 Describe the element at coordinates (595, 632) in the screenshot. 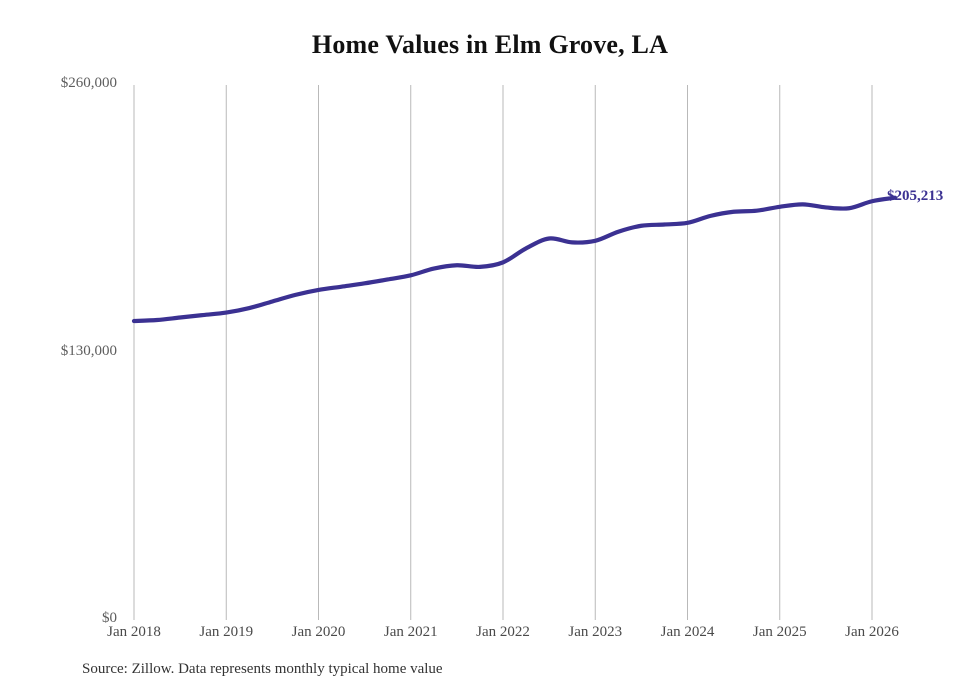

I see `x-axis-tick-label: Jan 2023` at that location.